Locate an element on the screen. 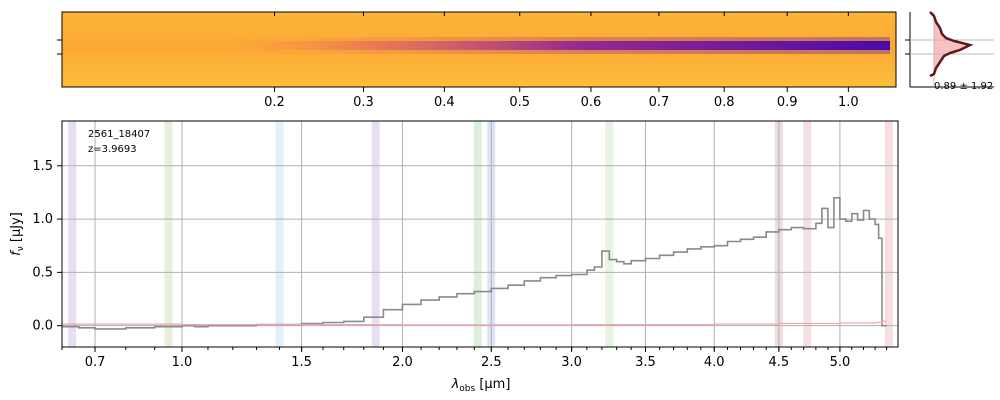 Image resolution: width=1000 pixels, height=400 pixels. y-axis-title-symbol: f is located at coordinates (16, 252).